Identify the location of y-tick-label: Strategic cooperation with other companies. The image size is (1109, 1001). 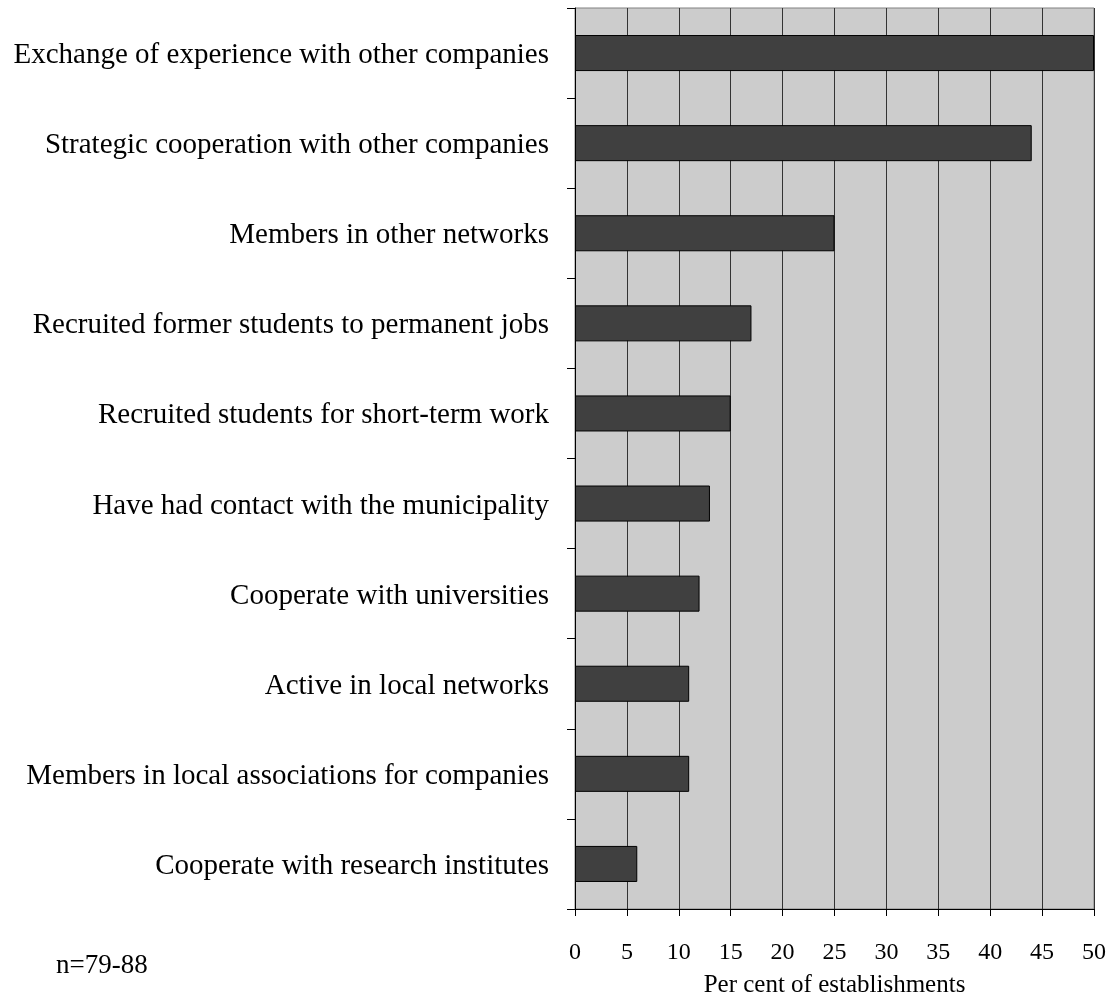
(296, 143).